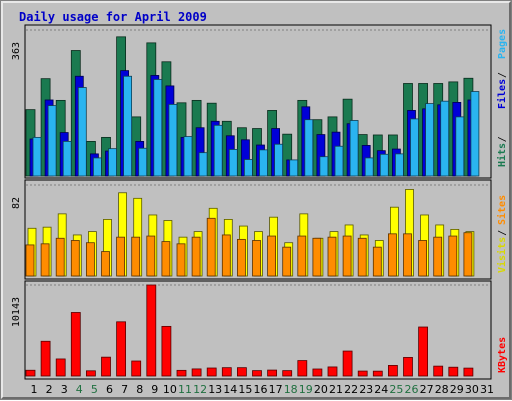 This screenshot has width=512, height=401. What do you see at coordinates (34, 389) in the screenshot?
I see `day-label-1: 1` at bounding box center [34, 389].